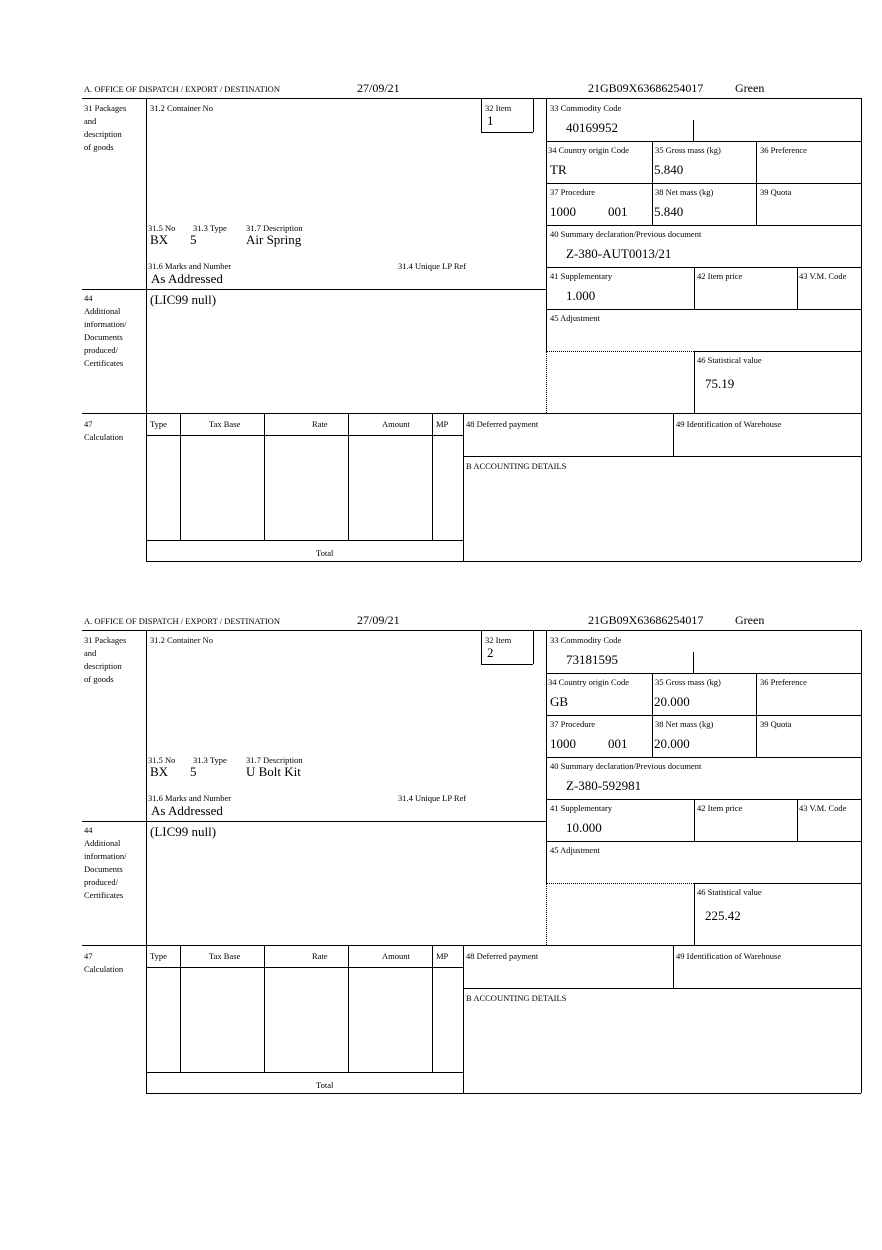 The width and height of the screenshot is (882, 1250). I want to click on package-count: 5, so click(193, 239).